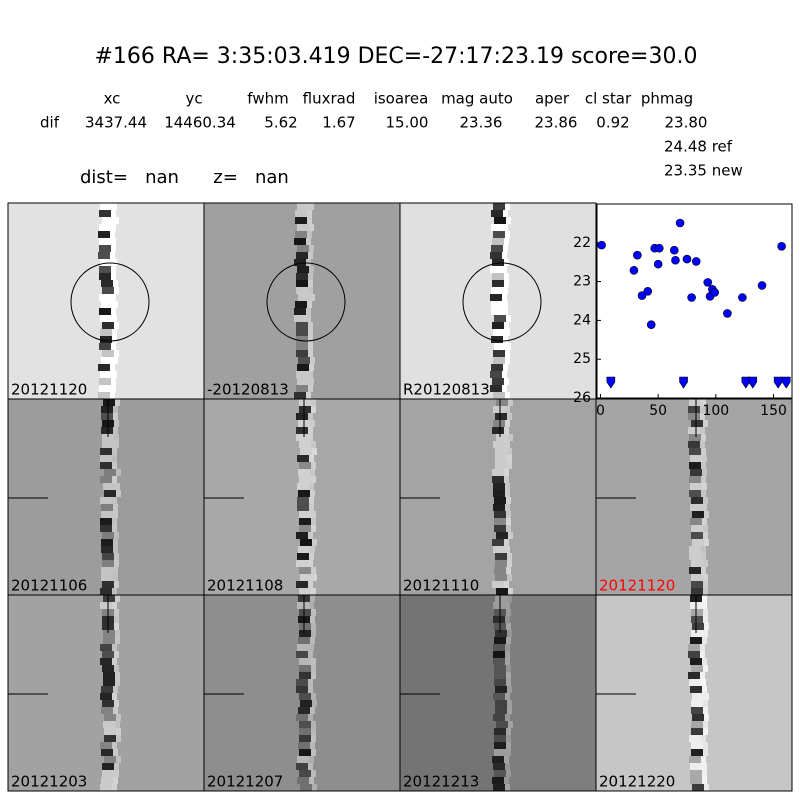 This screenshot has width=800, height=800. I want to click on column-header: cl star, so click(608, 99).